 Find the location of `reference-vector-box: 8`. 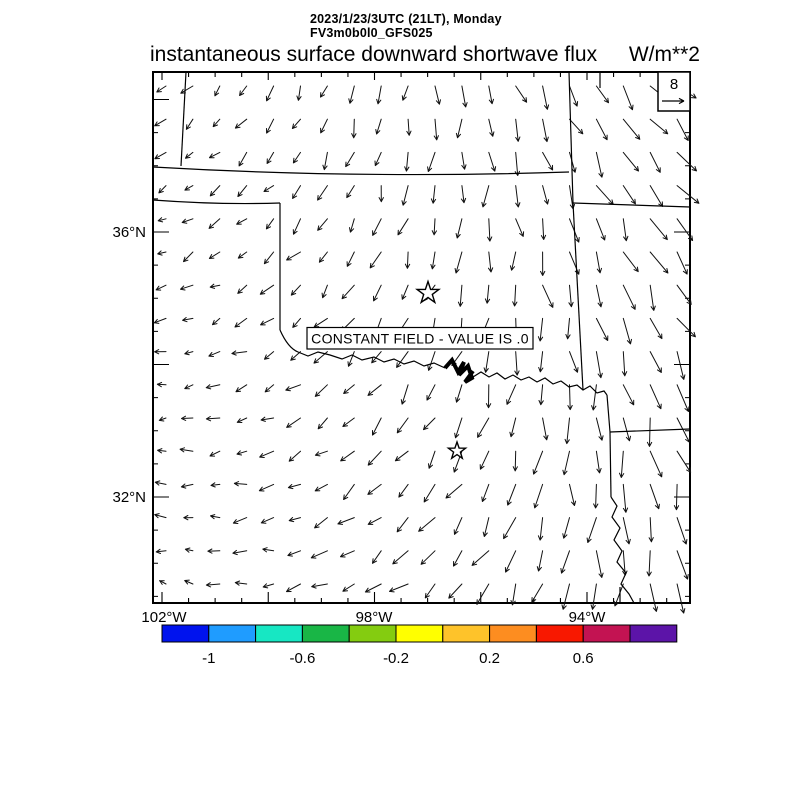

reference-vector-box: 8 is located at coordinates (674, 91).